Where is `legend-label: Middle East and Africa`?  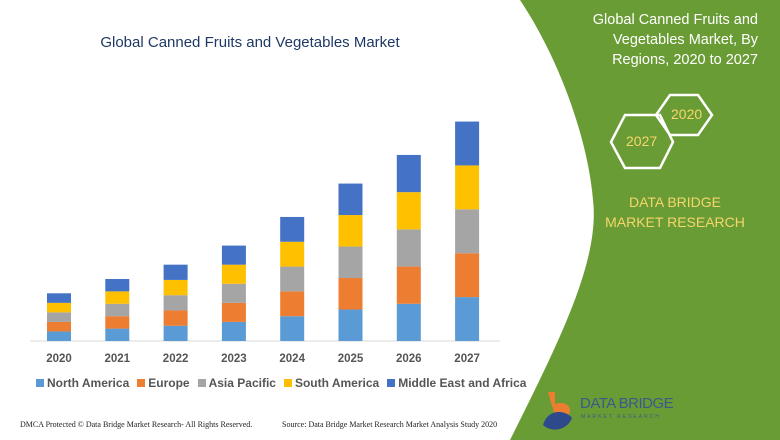
legend-label: Middle East and Africa is located at coordinates (462, 383).